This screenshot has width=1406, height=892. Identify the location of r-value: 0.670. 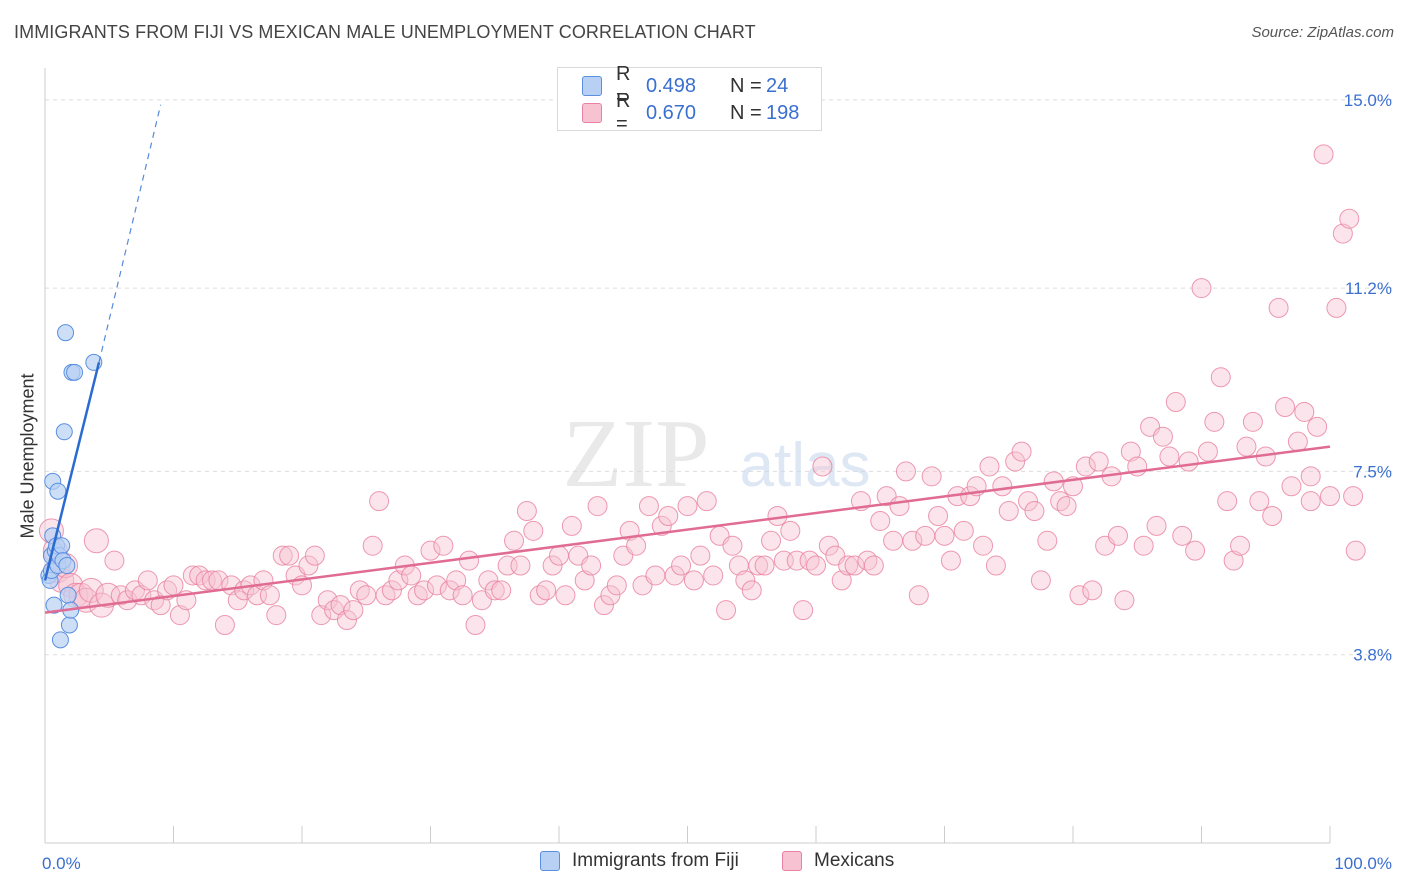
(671, 112).